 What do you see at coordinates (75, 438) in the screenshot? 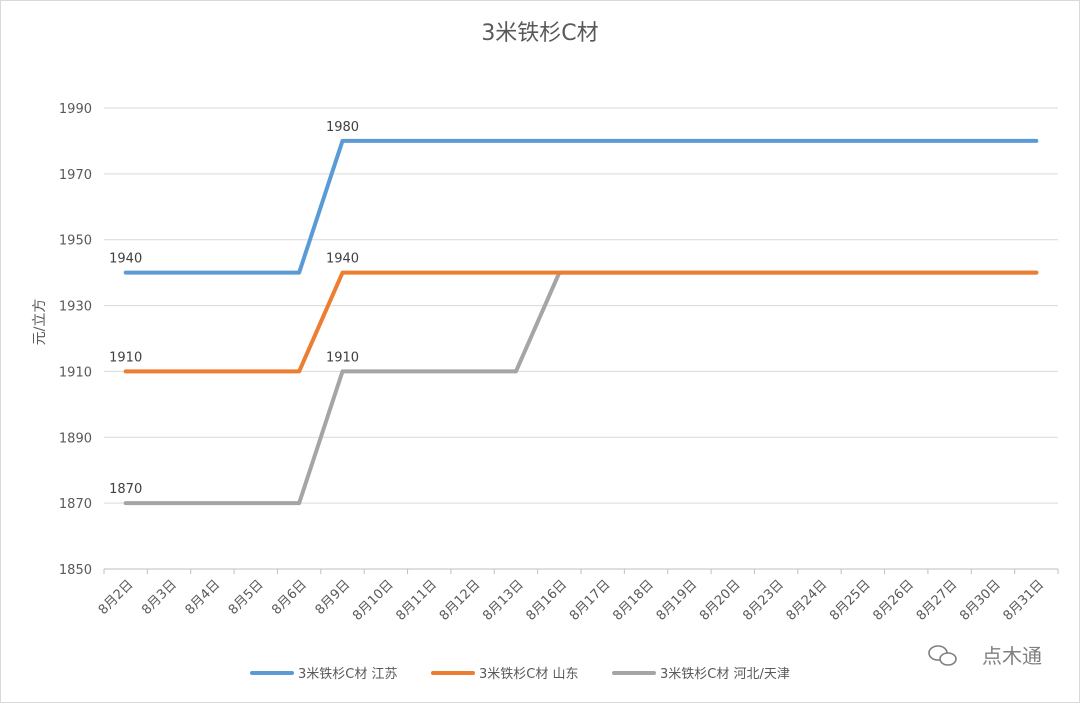
I see `y-tick-label: 1890` at bounding box center [75, 438].